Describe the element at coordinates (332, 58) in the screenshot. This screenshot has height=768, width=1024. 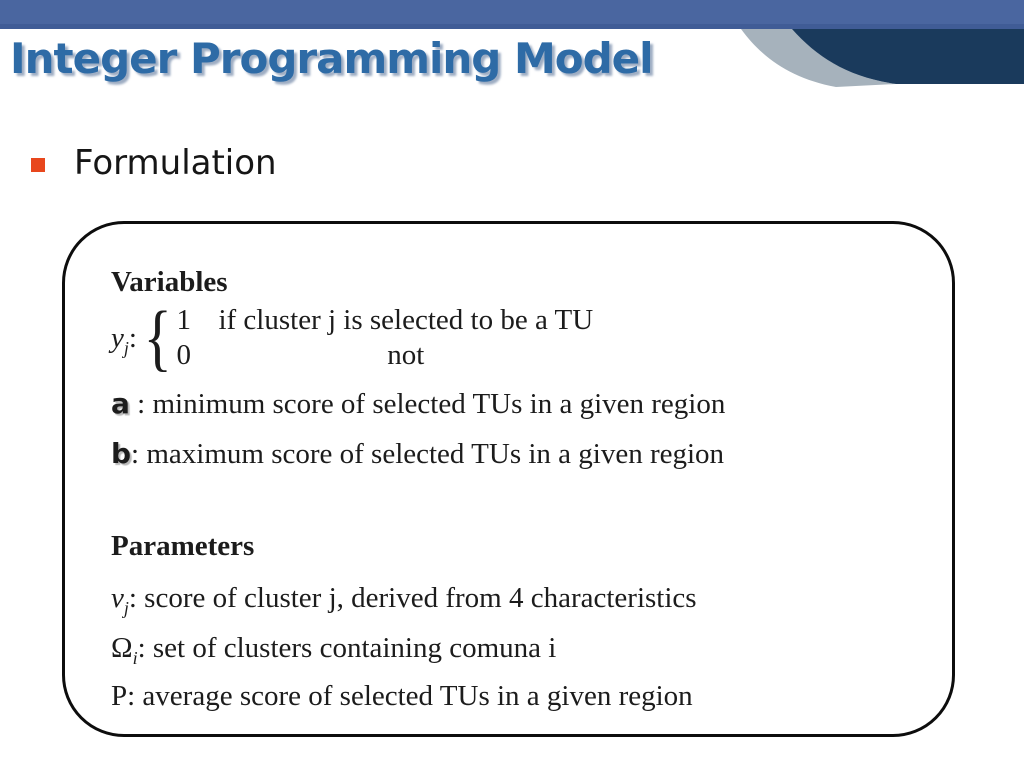
I see `page-title: Integer Programming Model` at that location.